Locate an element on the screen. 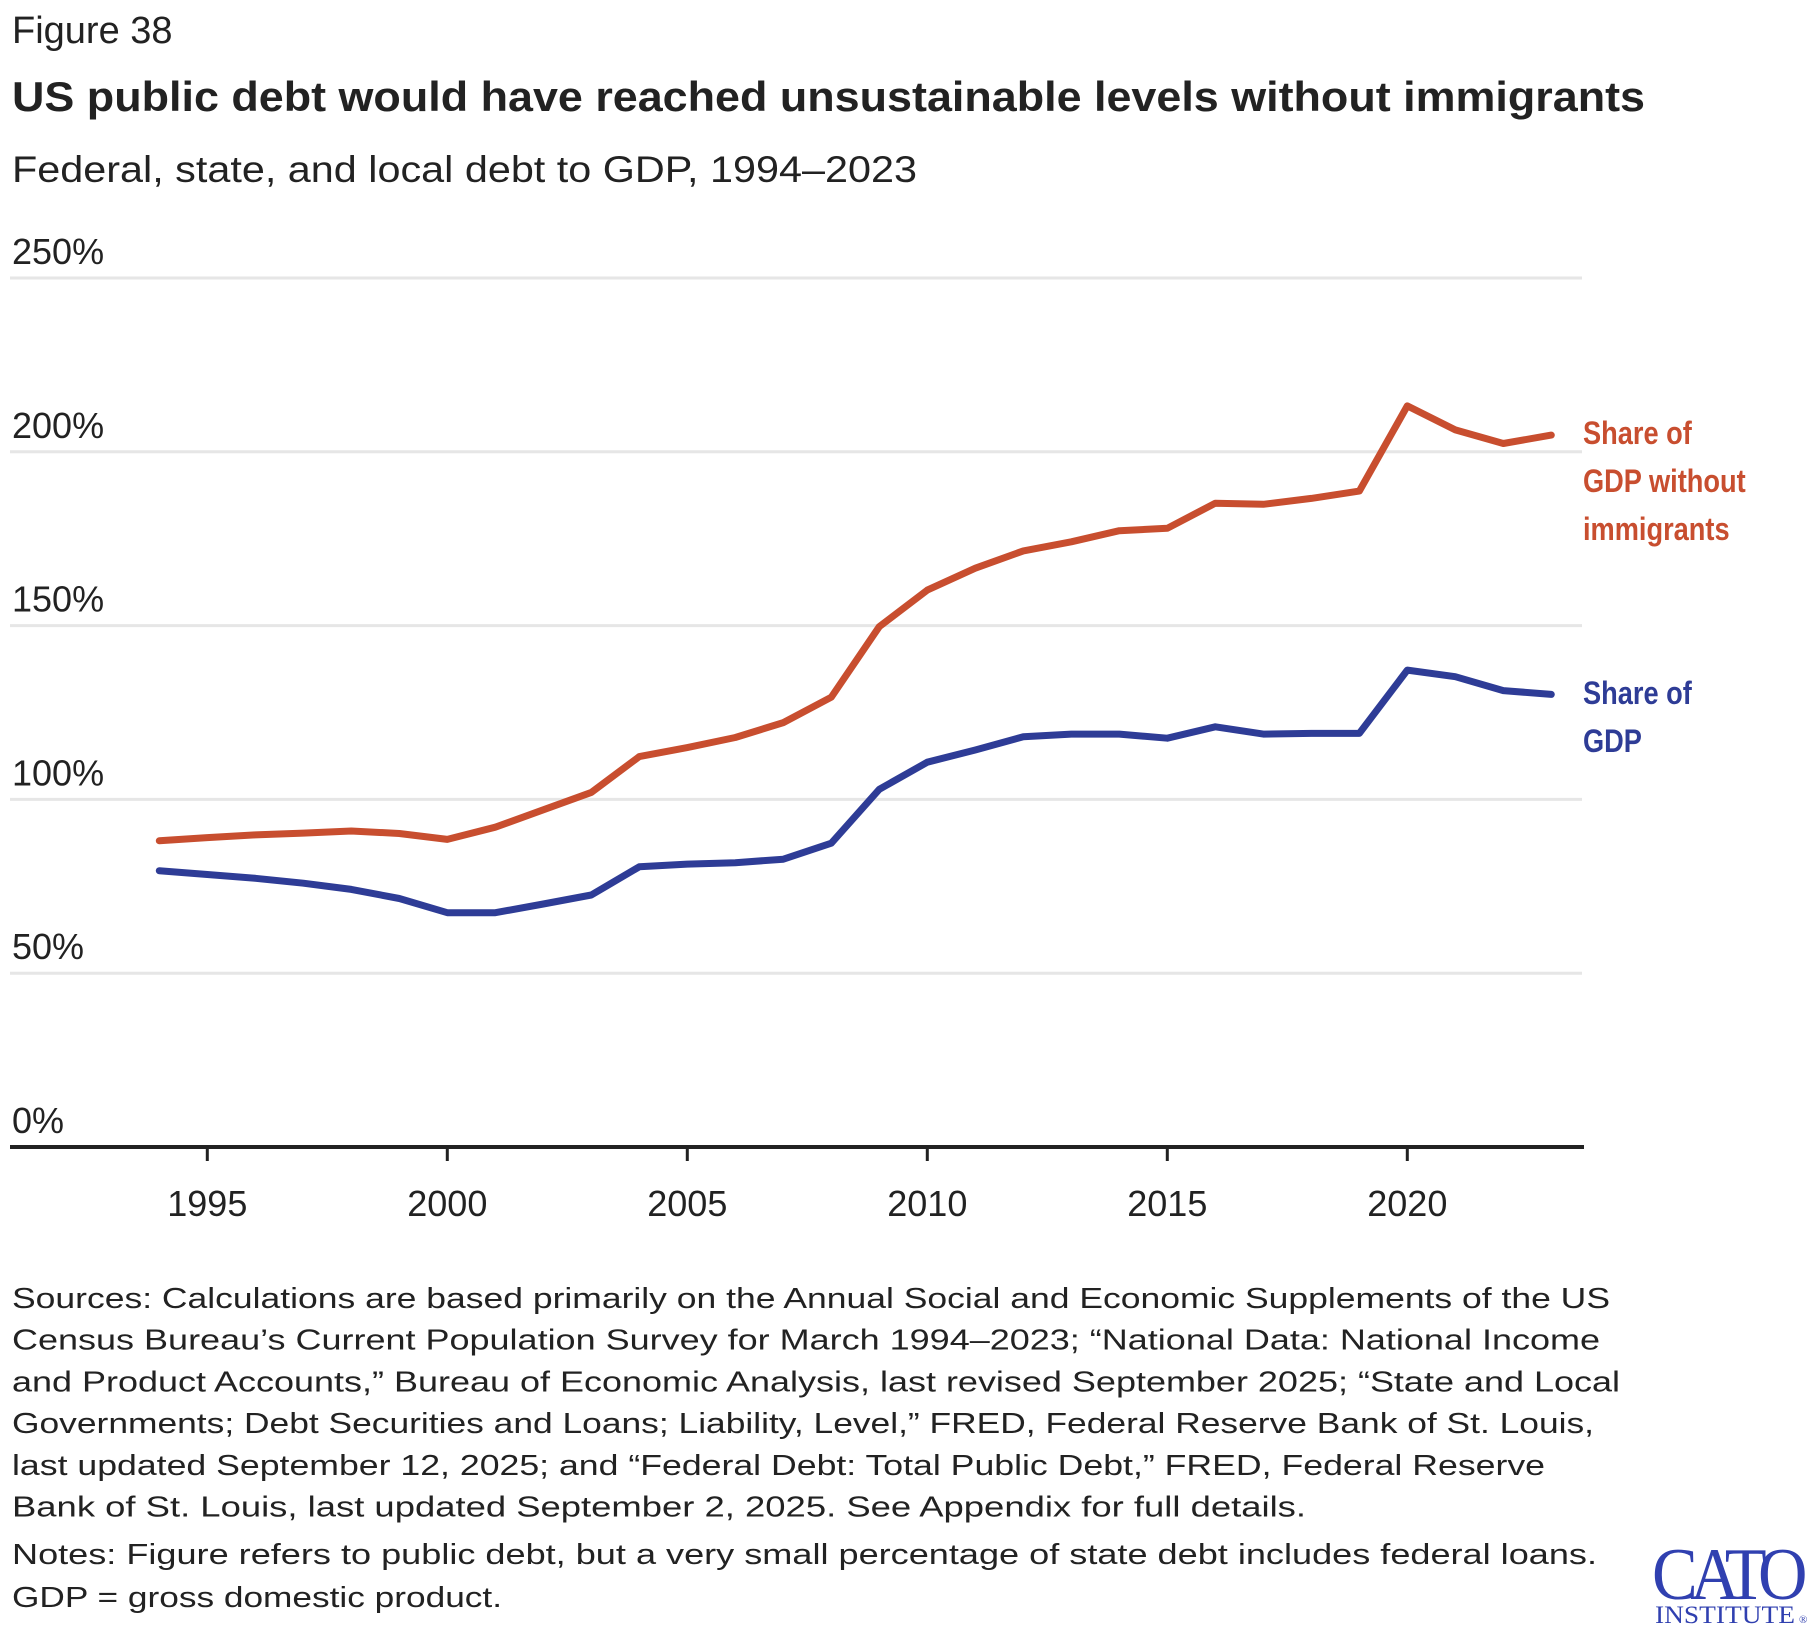  x-tick-label: 2010 is located at coordinates (927, 1203).